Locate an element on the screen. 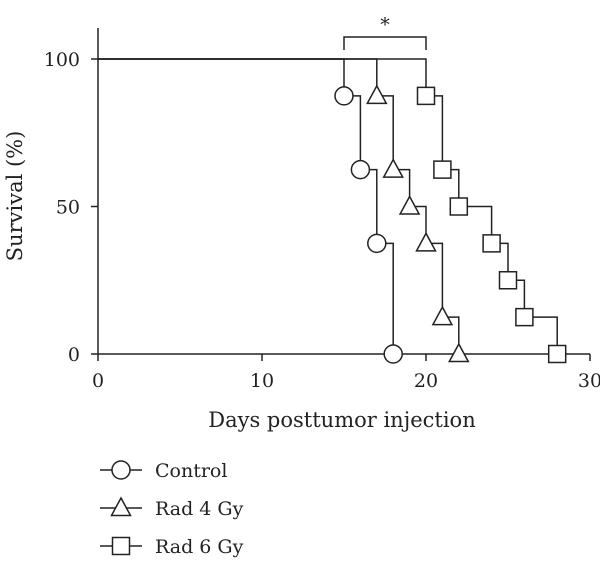 The height and width of the screenshot is (561, 600). y-tick-label-0: 0 is located at coordinates (74, 355).